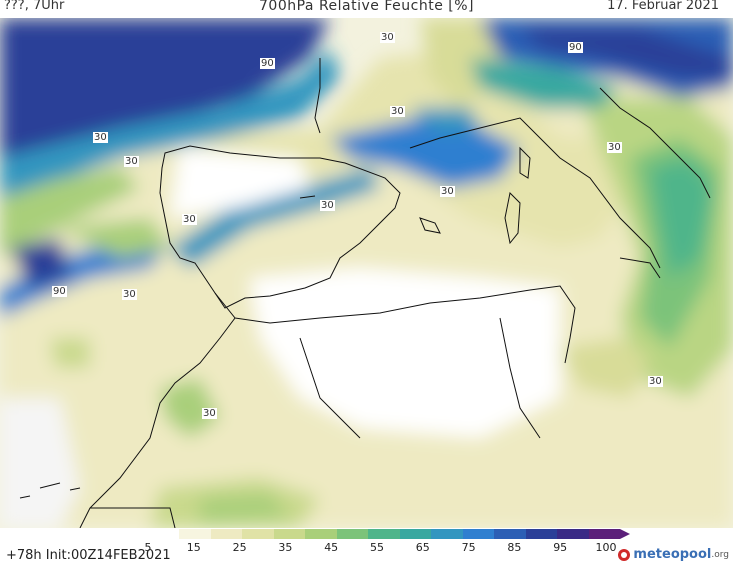  What do you see at coordinates (606, 547) in the screenshot?
I see `colorbar-tick-label: 100` at bounding box center [606, 547].